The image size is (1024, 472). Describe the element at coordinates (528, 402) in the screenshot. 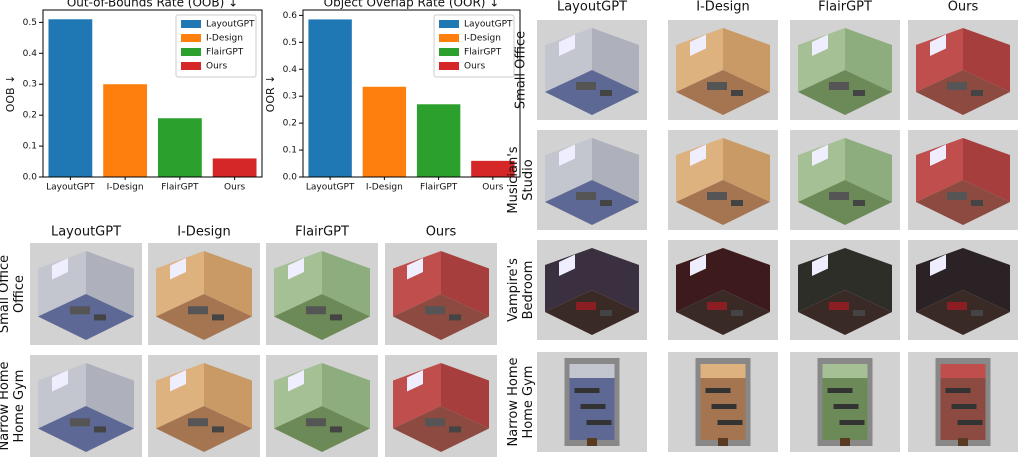

I see `row-label: Home Gym` at that location.